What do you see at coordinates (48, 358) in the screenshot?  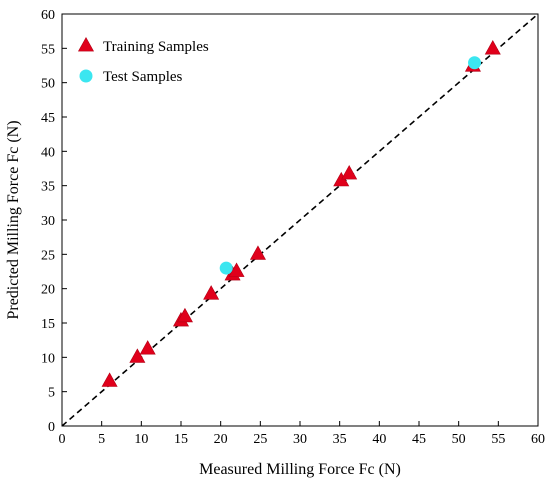 I see `y-tick-label: 10` at bounding box center [48, 358].